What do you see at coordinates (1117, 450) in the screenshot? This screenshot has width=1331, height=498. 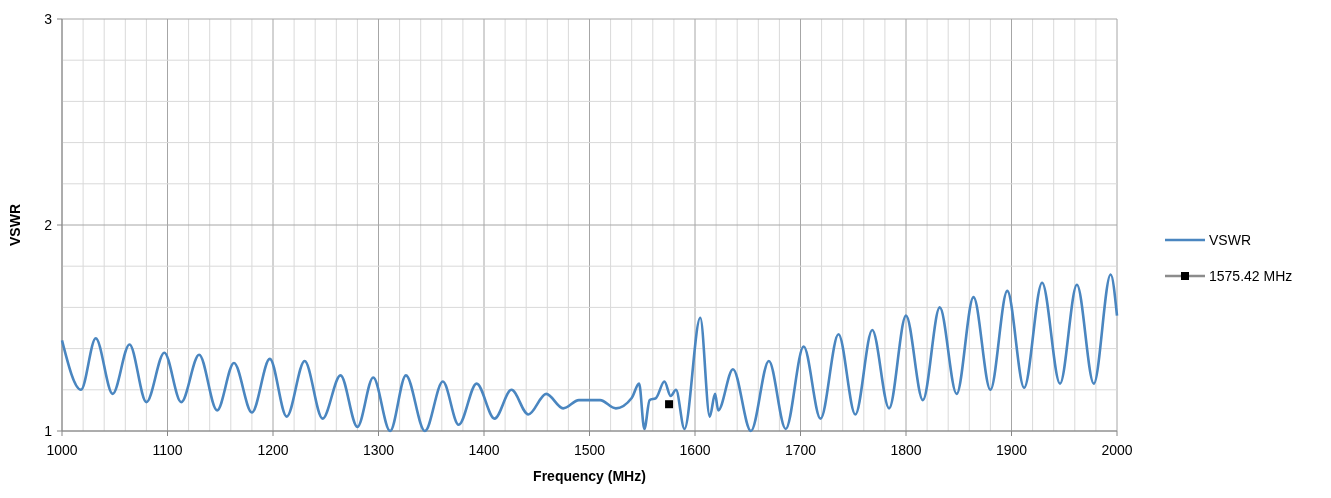 I see `x-tick-label: 2000` at bounding box center [1117, 450].